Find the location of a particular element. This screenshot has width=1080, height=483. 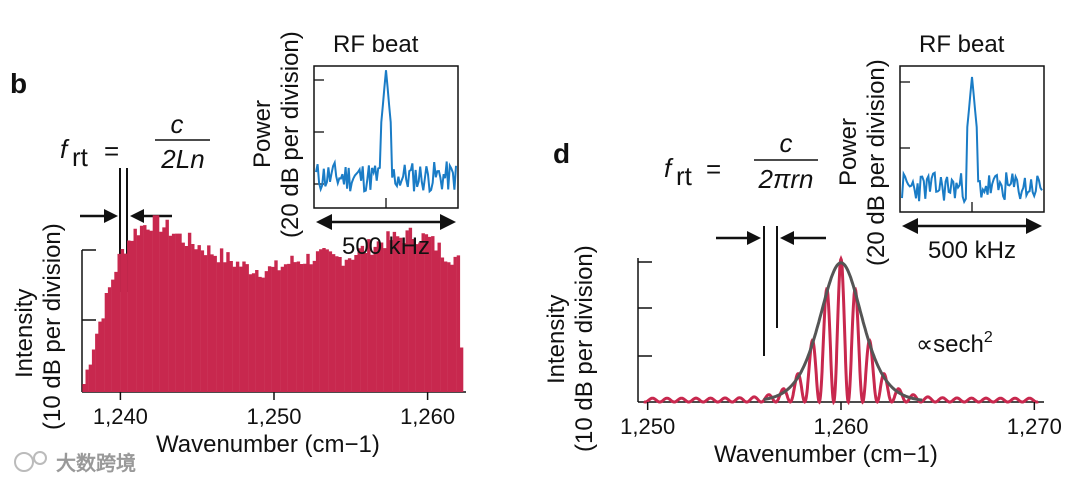

y-label-d-line1: Intensity is located at coordinates (556, 339).